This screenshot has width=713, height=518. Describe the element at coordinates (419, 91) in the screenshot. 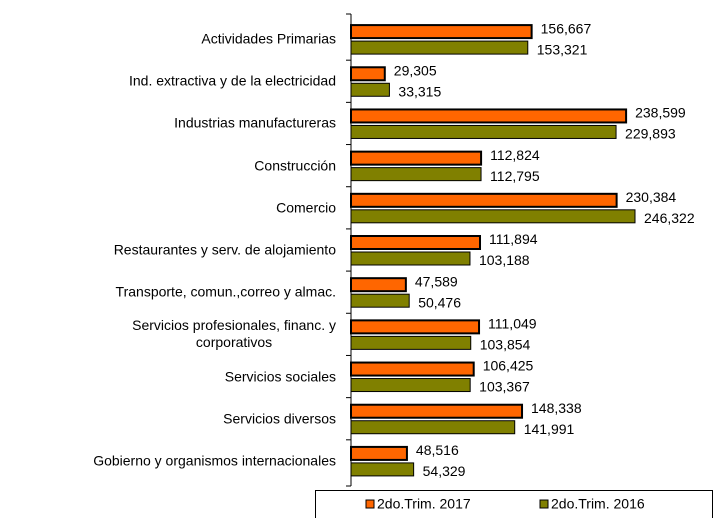

I see `value-label: 33,315` at that location.